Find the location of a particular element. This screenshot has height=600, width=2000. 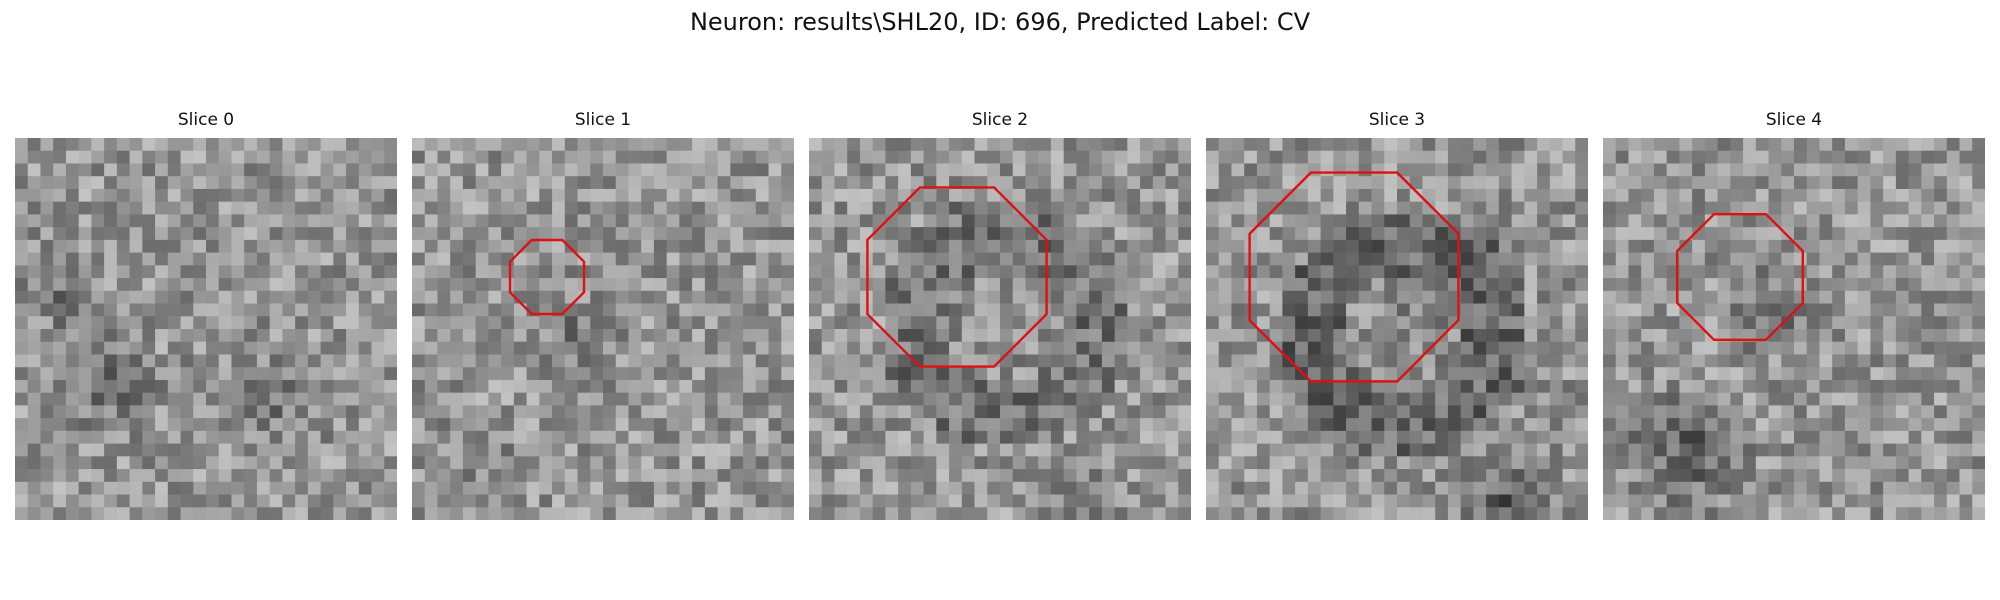

slice-panel-3: Slice 3 is located at coordinates (1397, 314).